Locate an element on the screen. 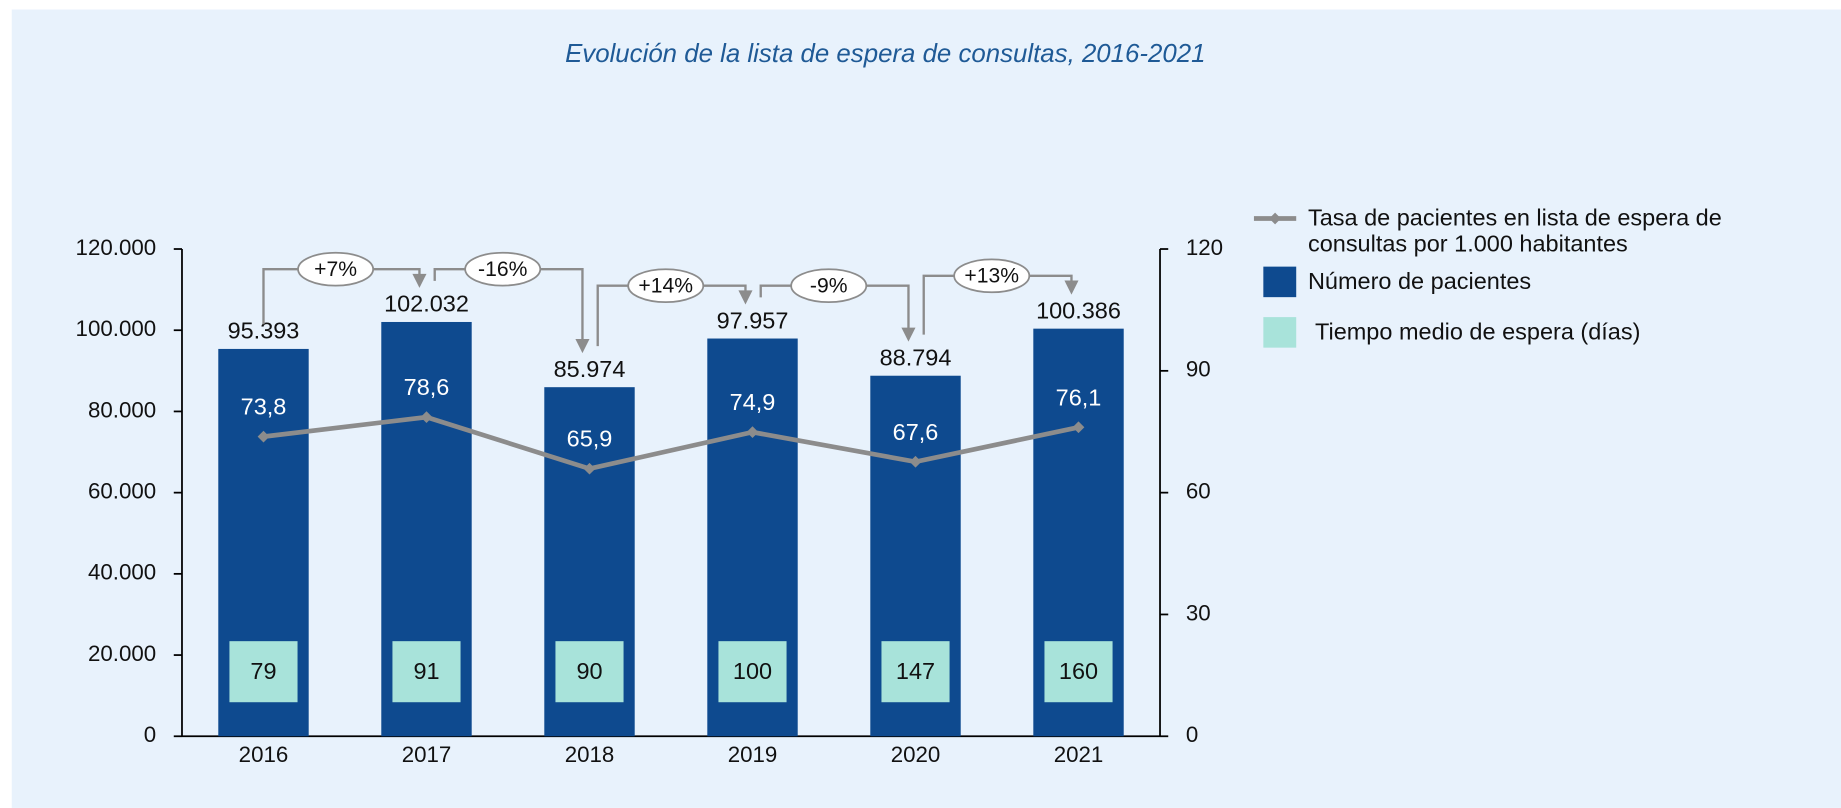 This screenshot has height=808, width=1841. y-tick-label: 80.000 is located at coordinates (122, 409).